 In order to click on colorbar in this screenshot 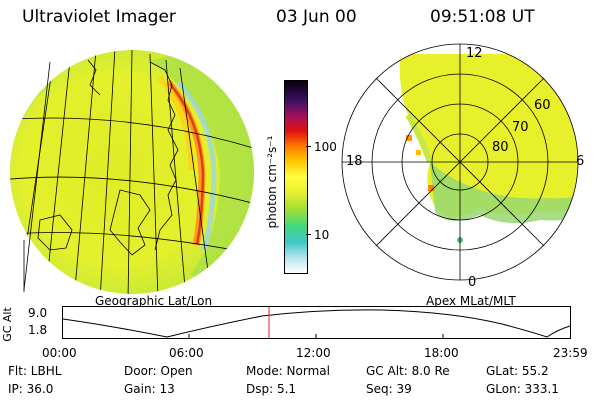, I will do `click(296, 177)`.